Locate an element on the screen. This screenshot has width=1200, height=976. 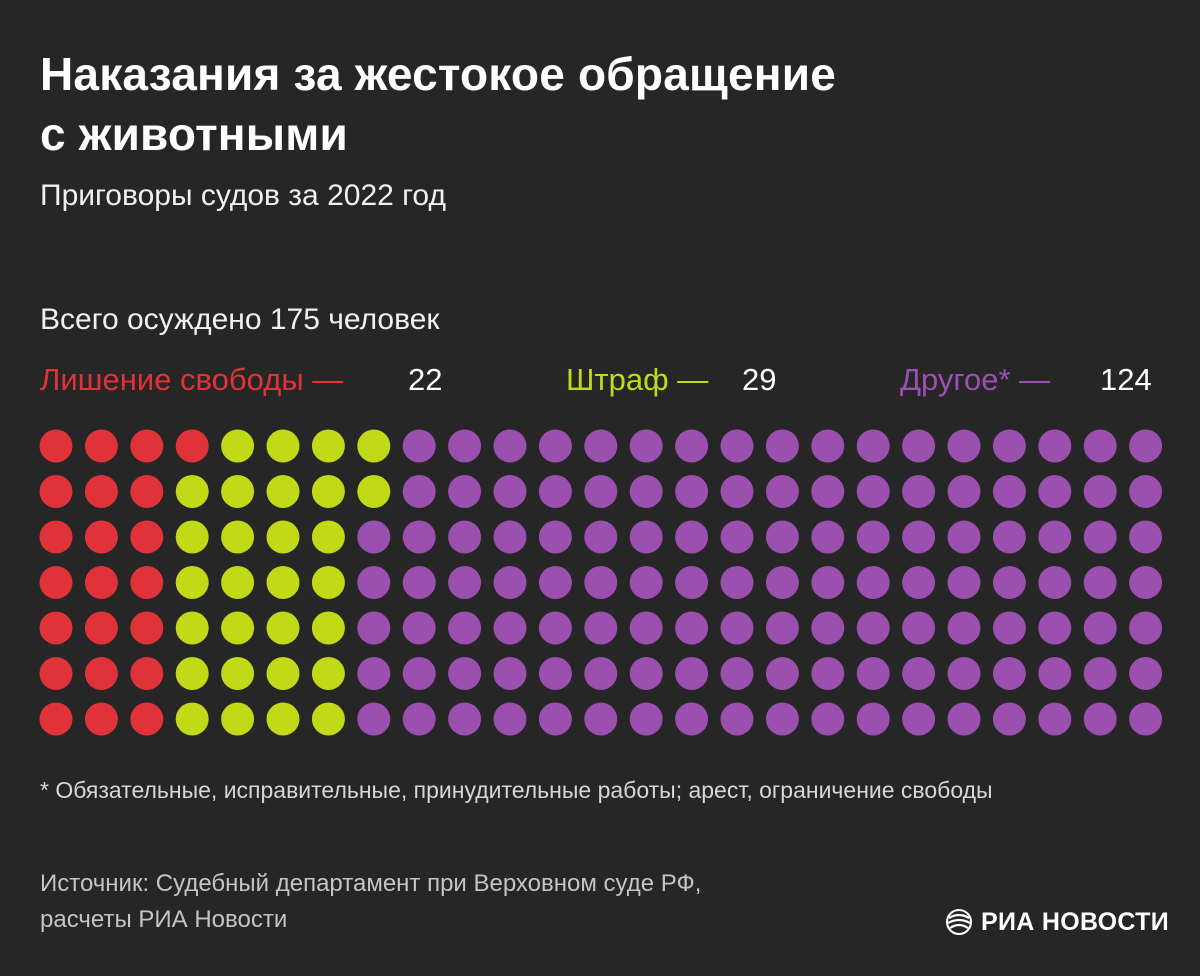
legend-value-imprisonment: 22 is located at coordinates (425, 379).